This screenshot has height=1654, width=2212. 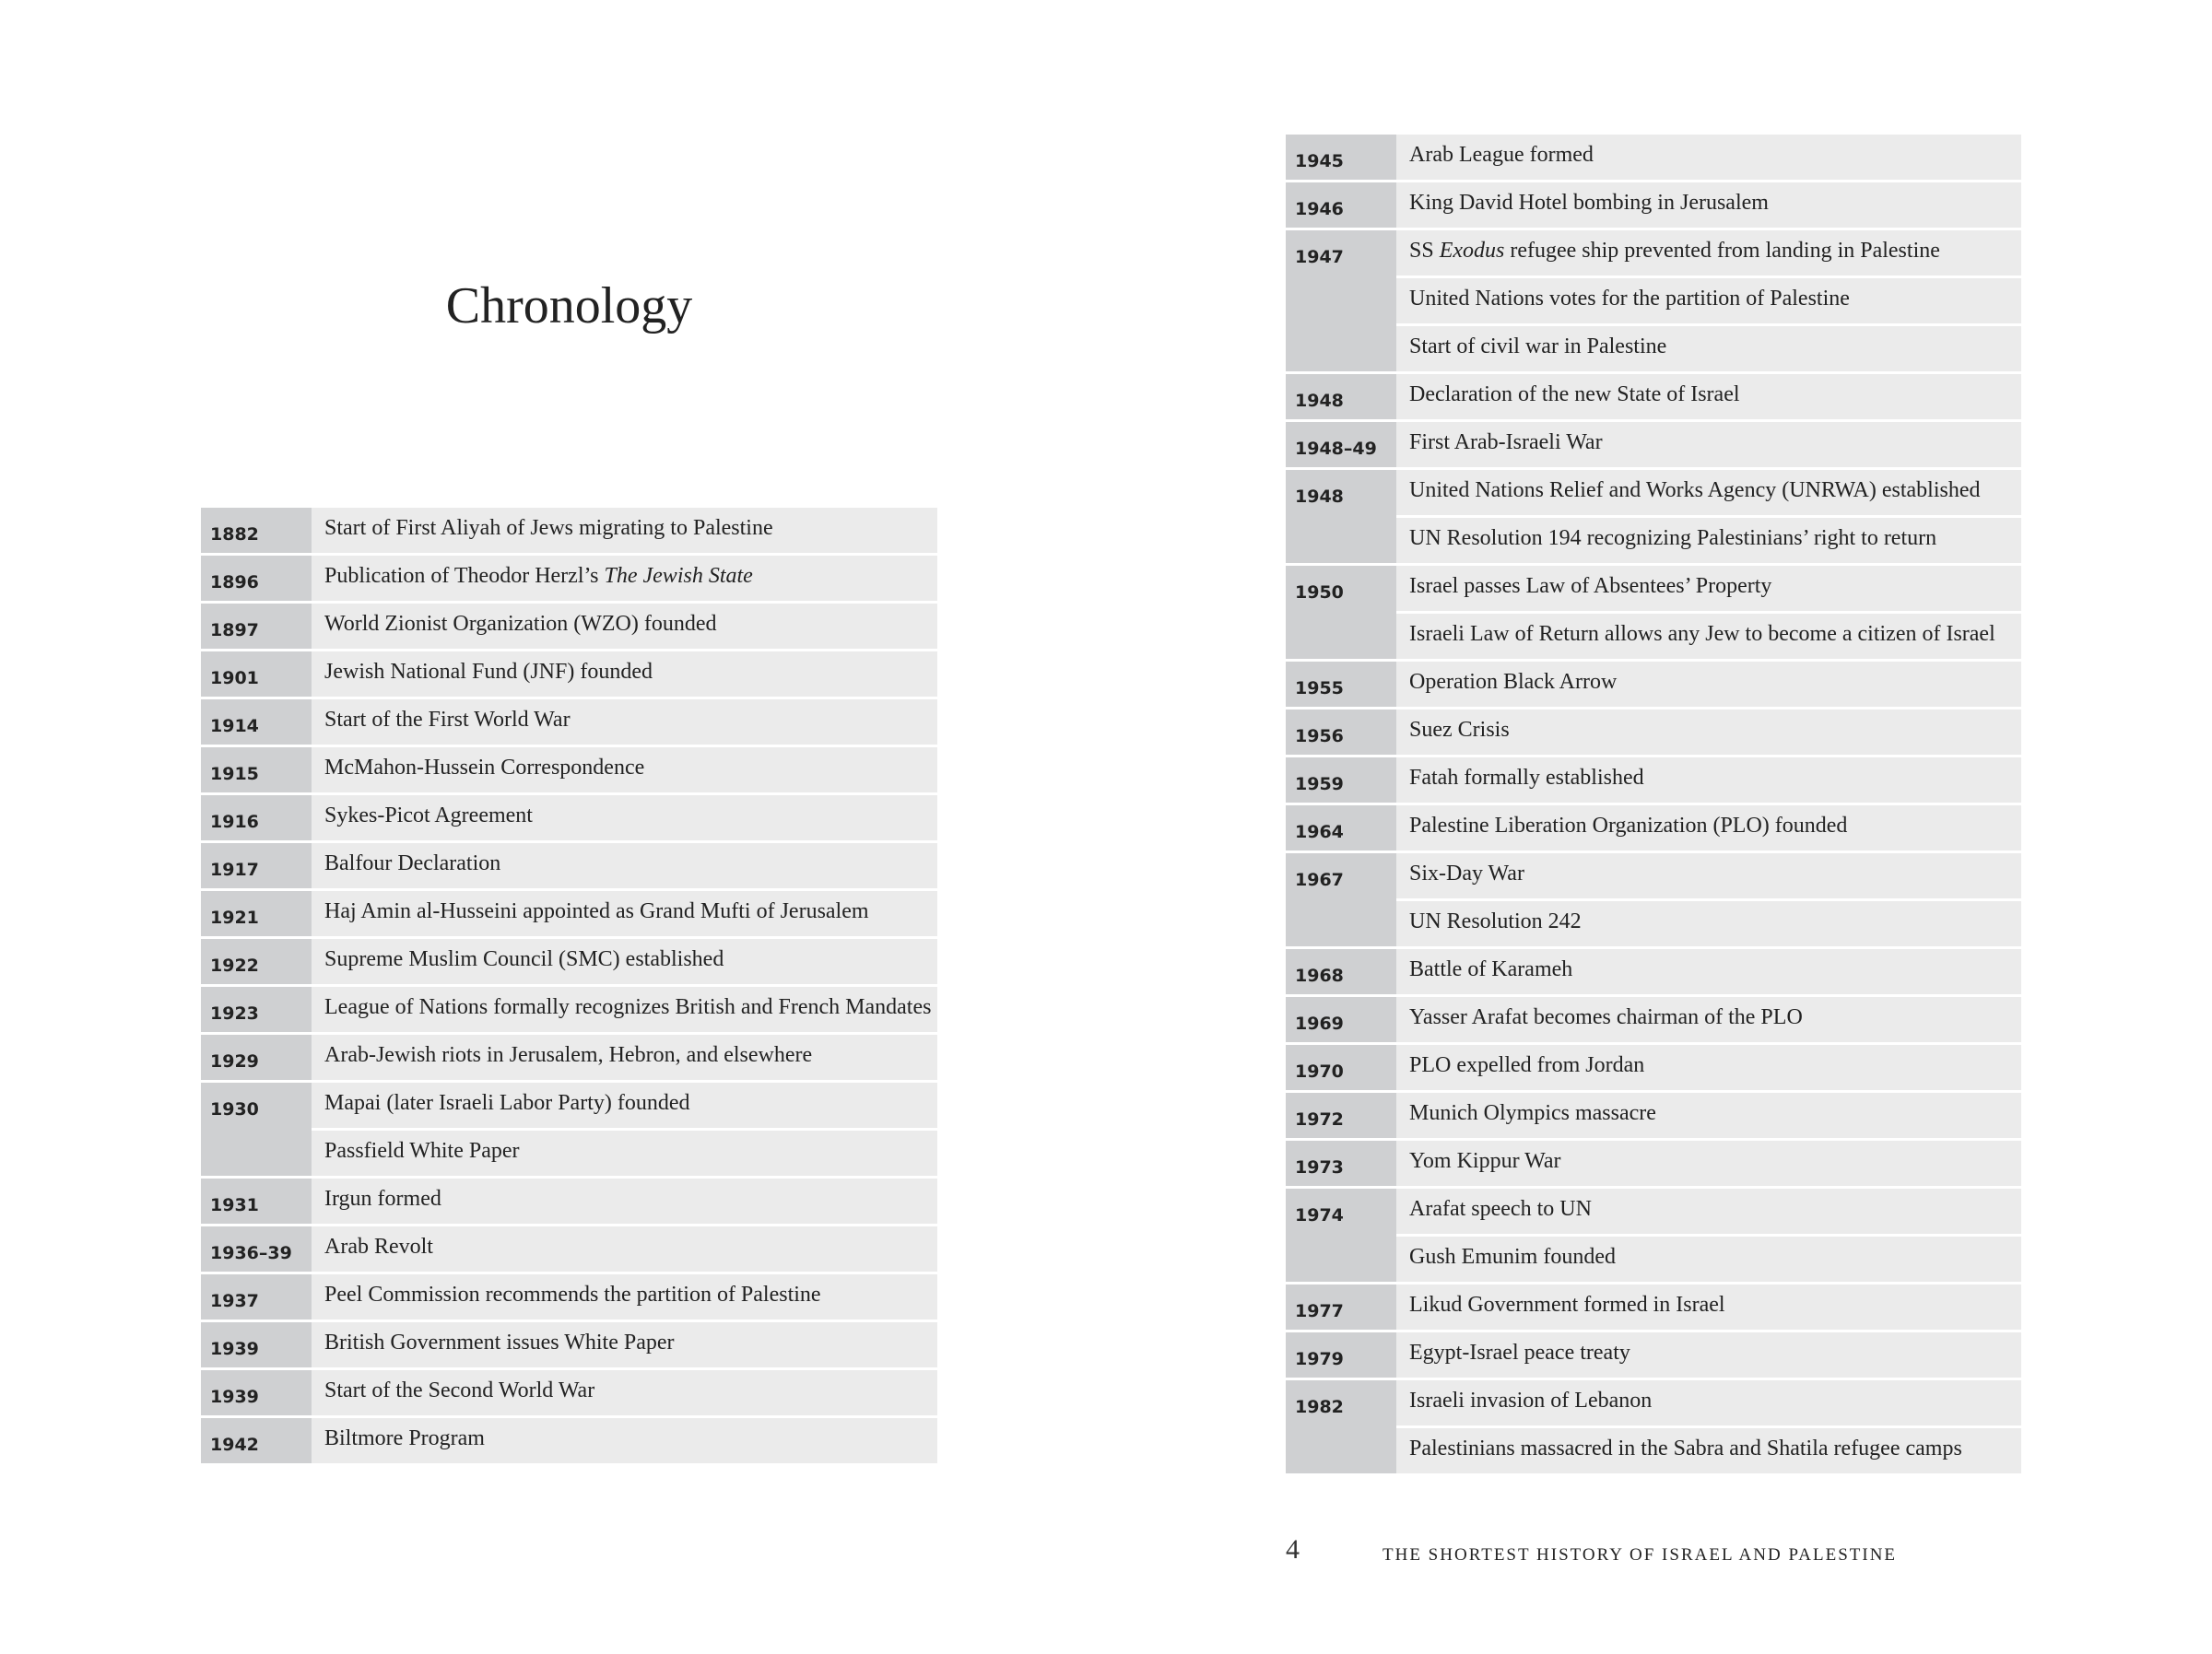 I want to click on table-row: 1931 Irgun formed, so click(x=569, y=1202).